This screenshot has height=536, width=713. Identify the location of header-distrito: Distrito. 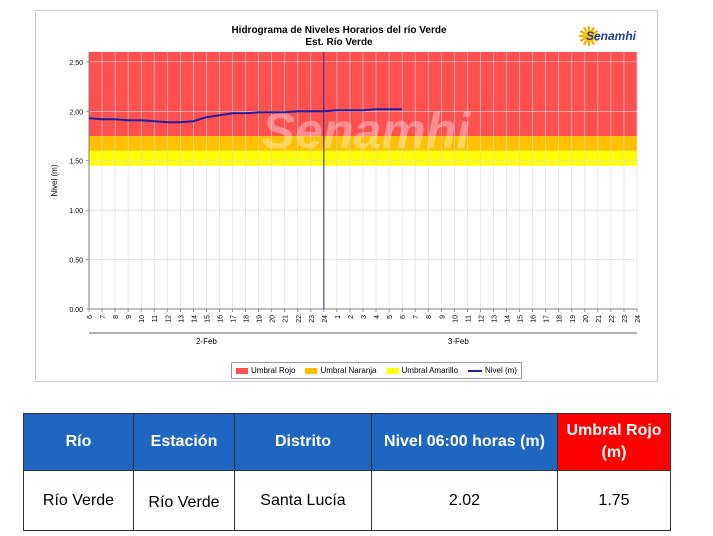
(303, 442).